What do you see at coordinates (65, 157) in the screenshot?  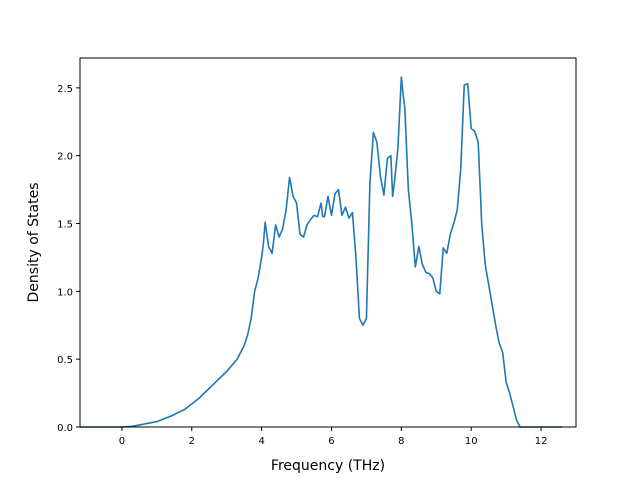 I see `y-tick-label: 2.0` at bounding box center [65, 157].